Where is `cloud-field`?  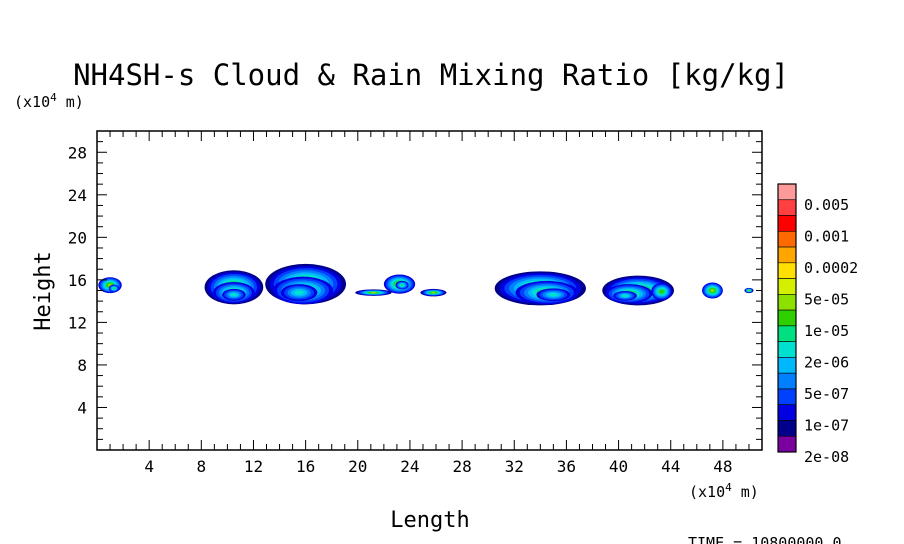
cloud-field is located at coordinates (426, 284).